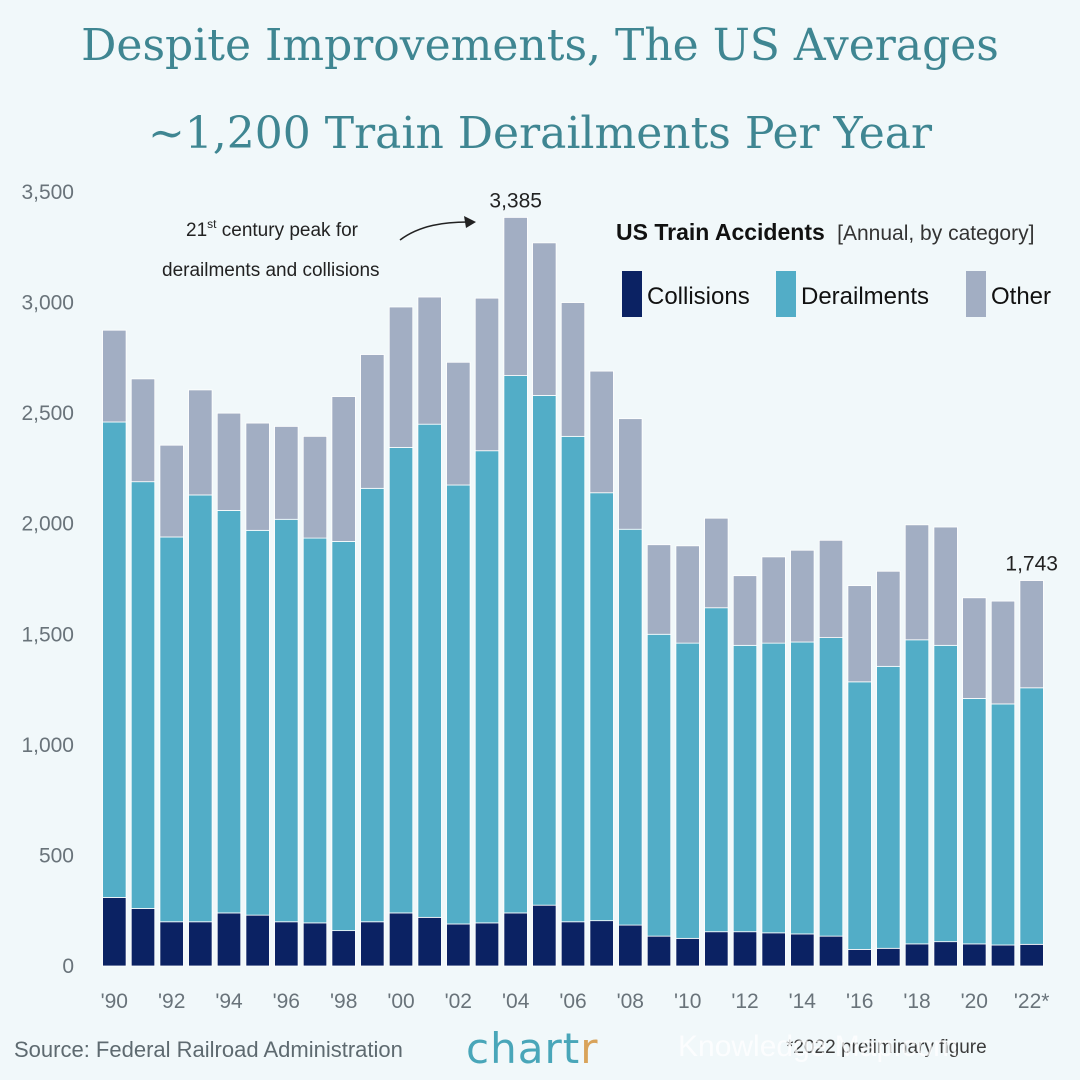  Describe the element at coordinates (544, 935) in the screenshot. I see `bar-collisions-2005` at that location.